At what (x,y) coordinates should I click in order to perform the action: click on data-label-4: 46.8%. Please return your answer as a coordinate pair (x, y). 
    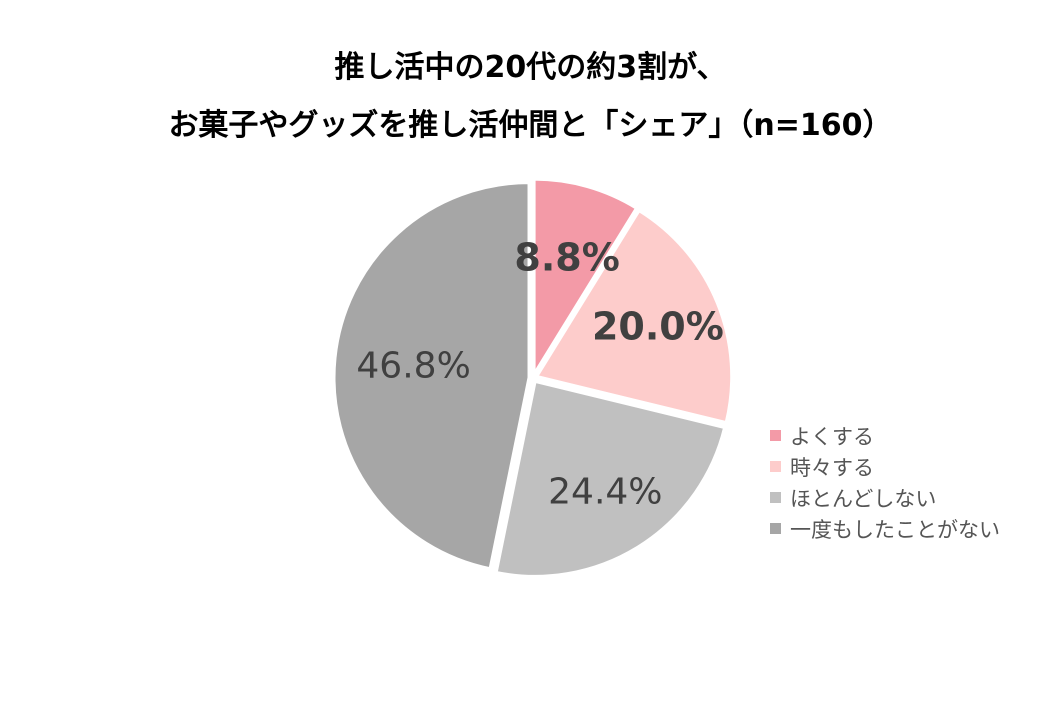
    Looking at the image, I should click on (413, 365).